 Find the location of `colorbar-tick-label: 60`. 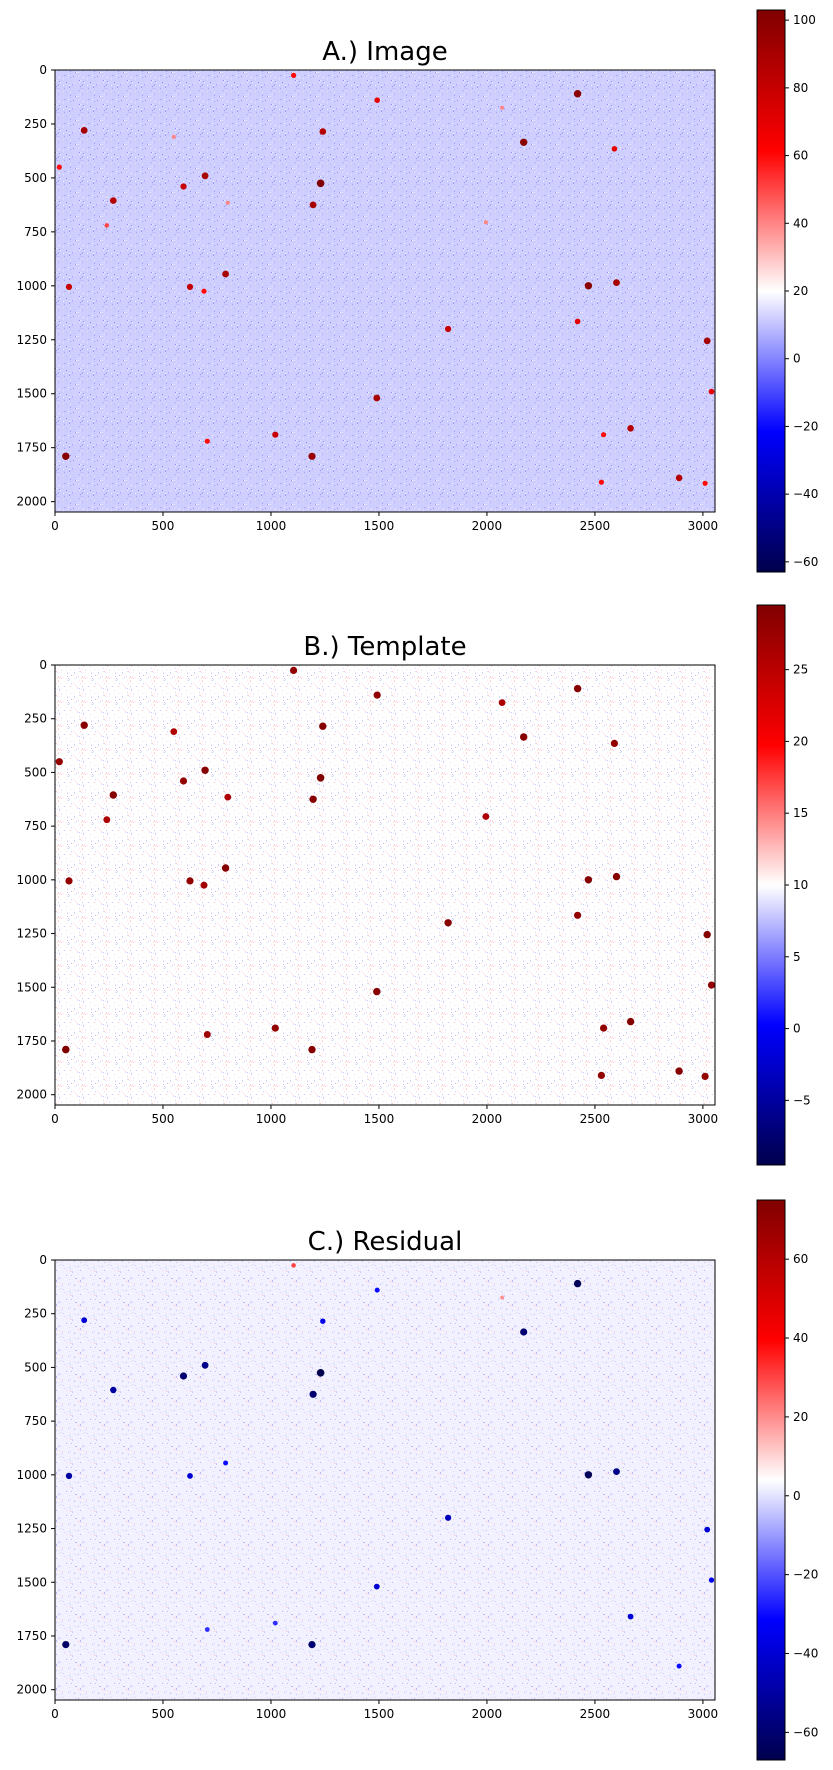

colorbar-tick-label: 60 is located at coordinates (800, 156).